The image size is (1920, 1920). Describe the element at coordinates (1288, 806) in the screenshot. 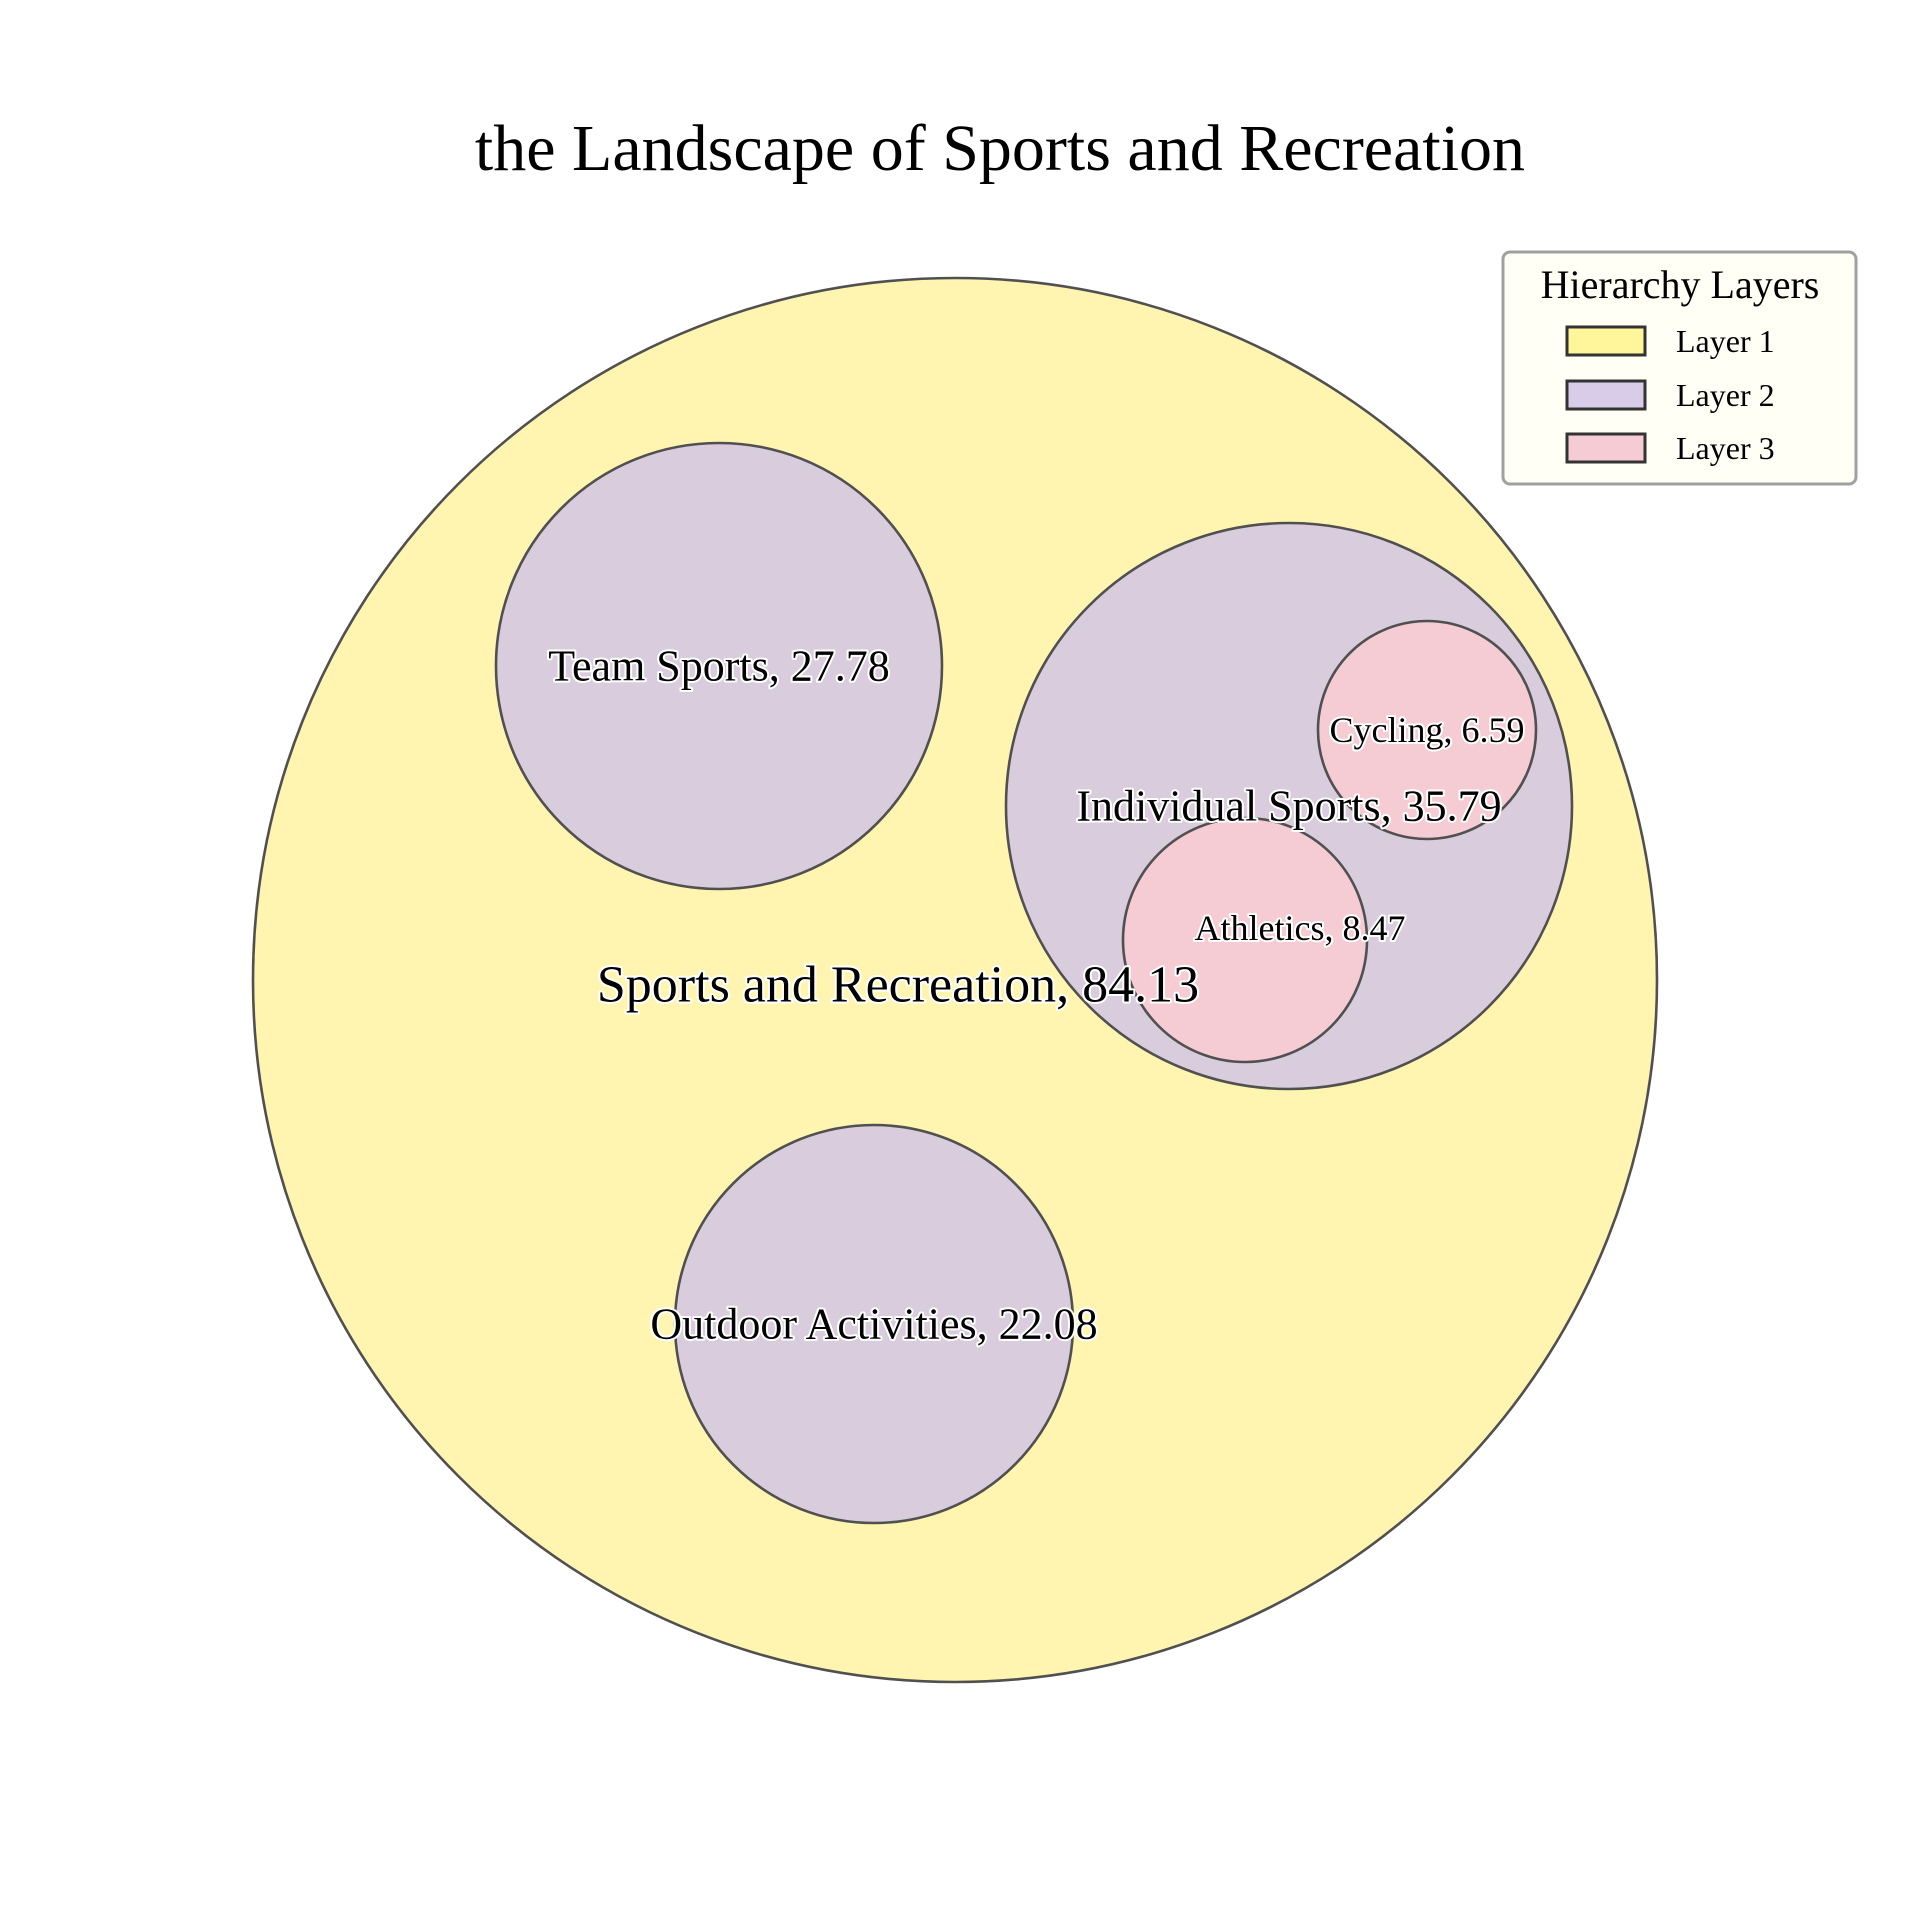

I see `bubble-label-individual-sports: Individual Sports, 35.79` at that location.